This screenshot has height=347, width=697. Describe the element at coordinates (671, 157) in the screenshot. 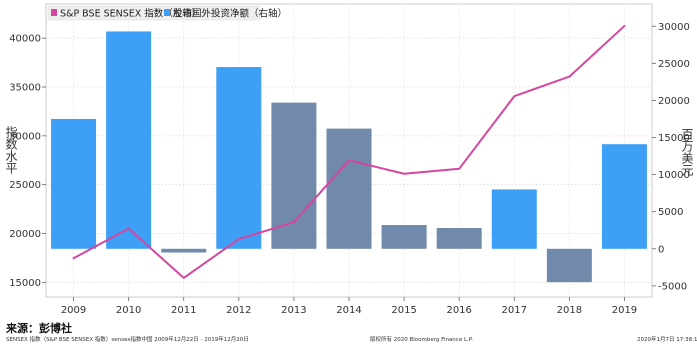

I see `right-axis: -5000 0 5000 10000 15000 20000 25000 30000` at that location.